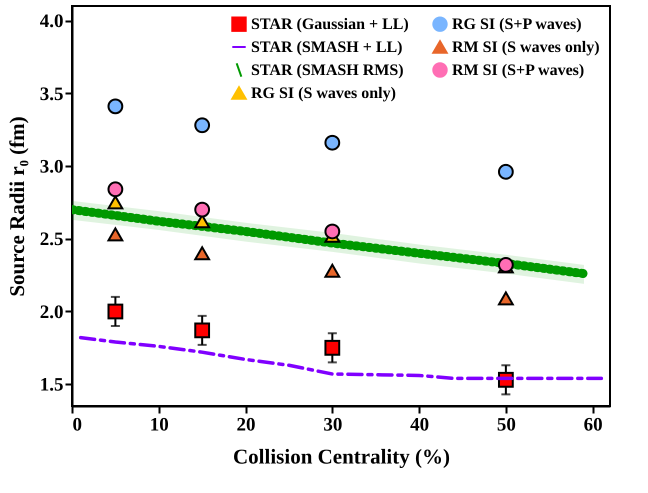 The width and height of the screenshot is (648, 493). Describe the element at coordinates (52, 21) in the screenshot. I see `y-tick-label: 4.0` at that location.